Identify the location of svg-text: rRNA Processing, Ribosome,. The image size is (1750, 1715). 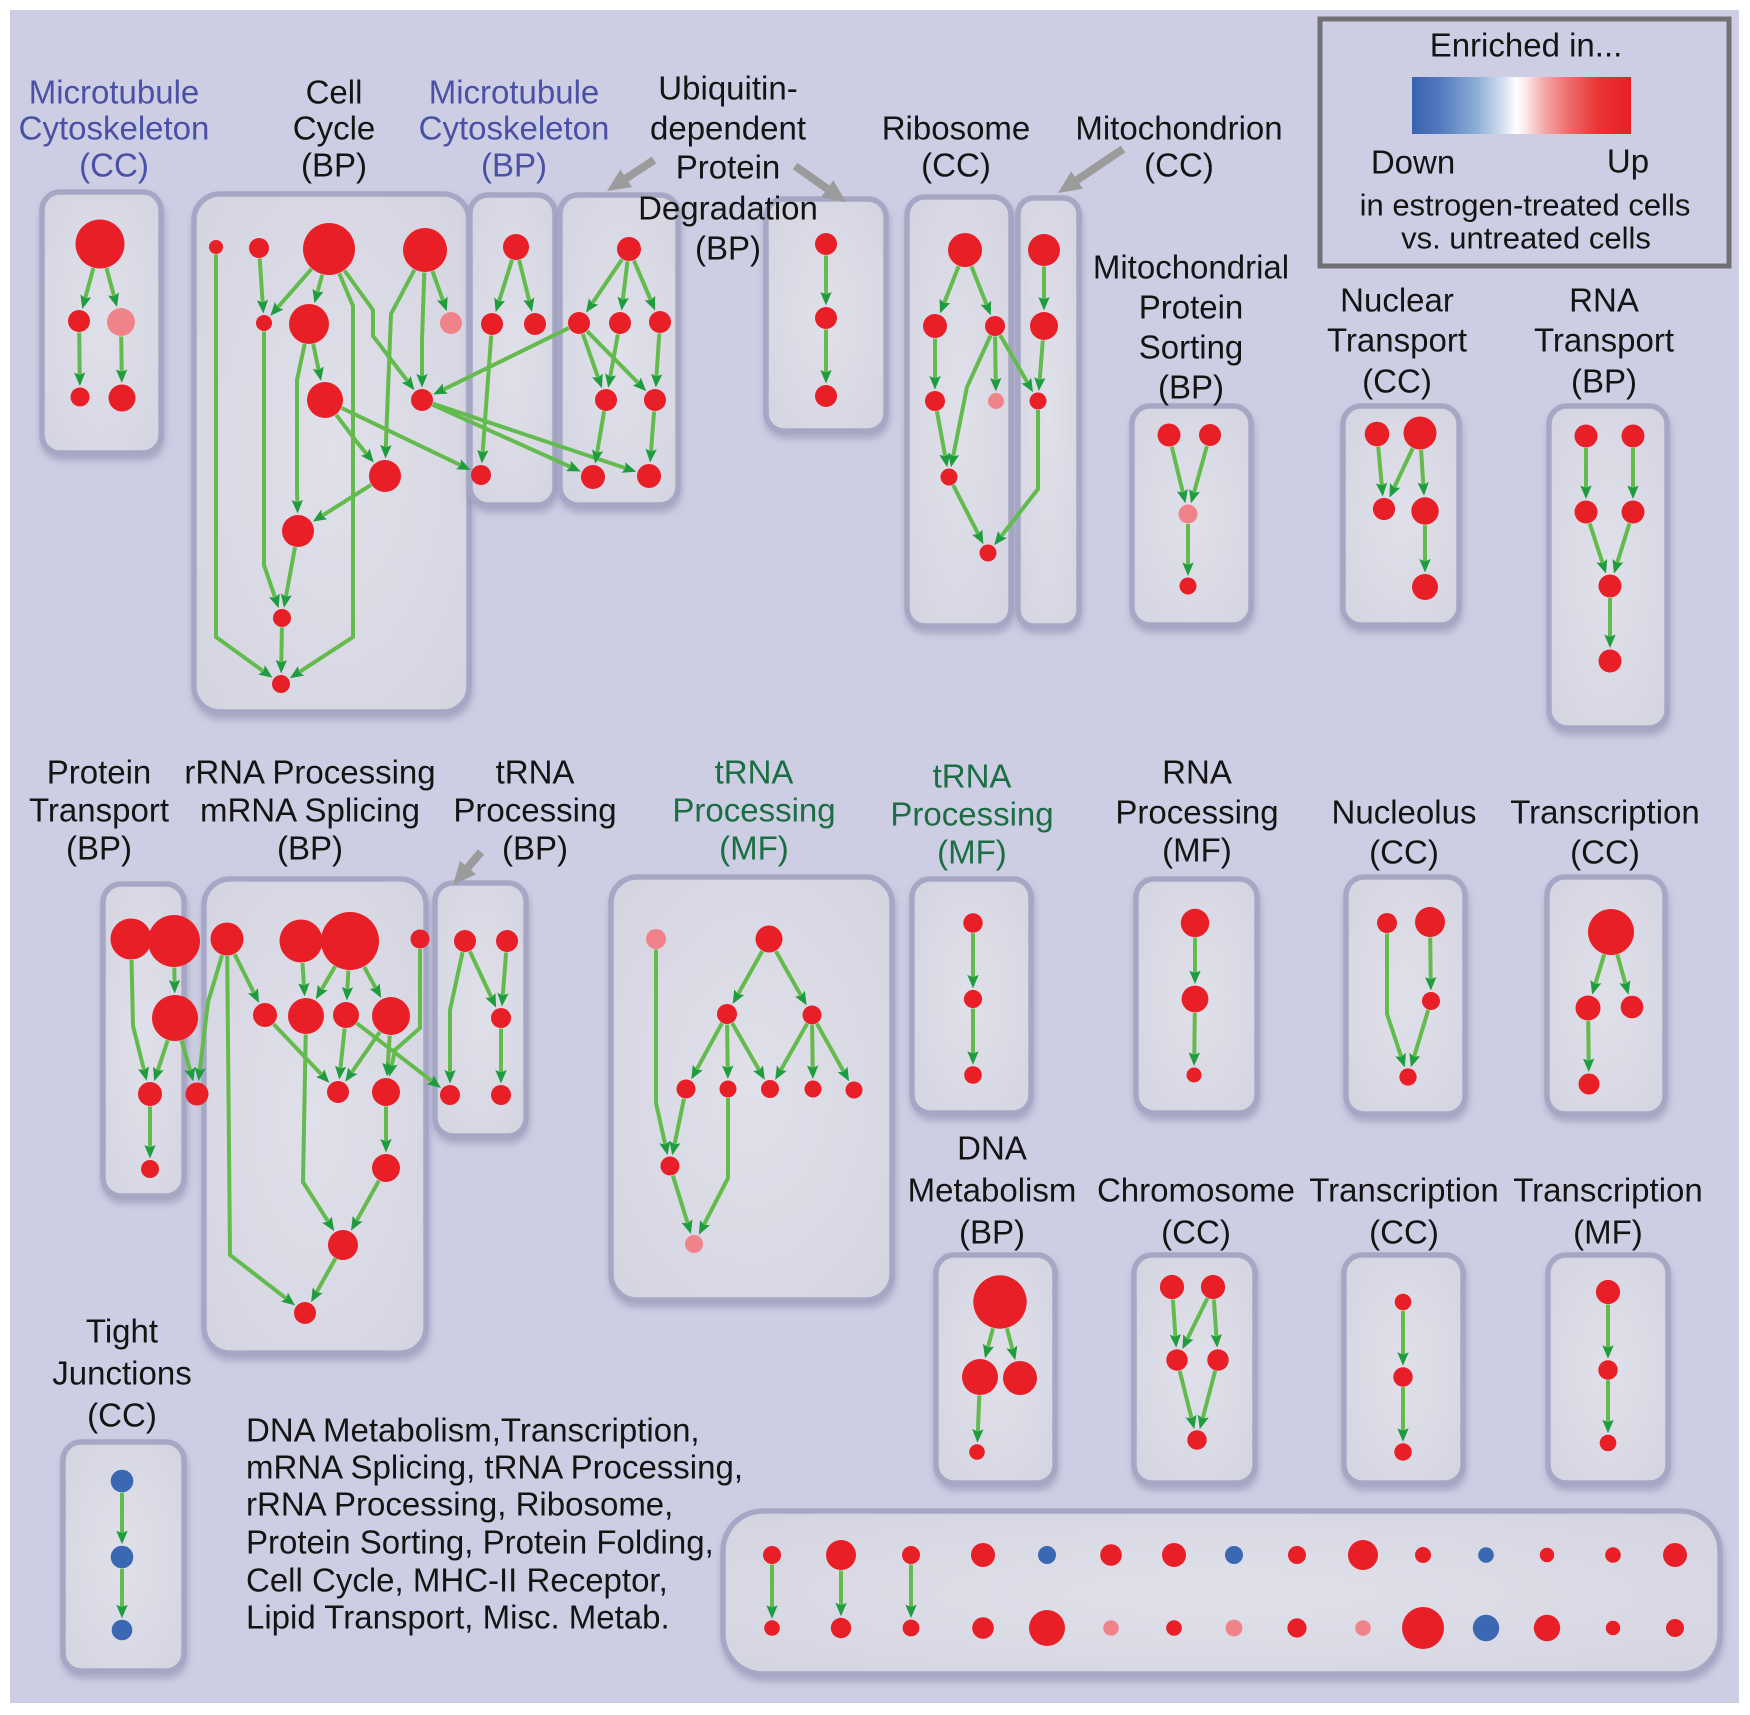
(459, 1504).